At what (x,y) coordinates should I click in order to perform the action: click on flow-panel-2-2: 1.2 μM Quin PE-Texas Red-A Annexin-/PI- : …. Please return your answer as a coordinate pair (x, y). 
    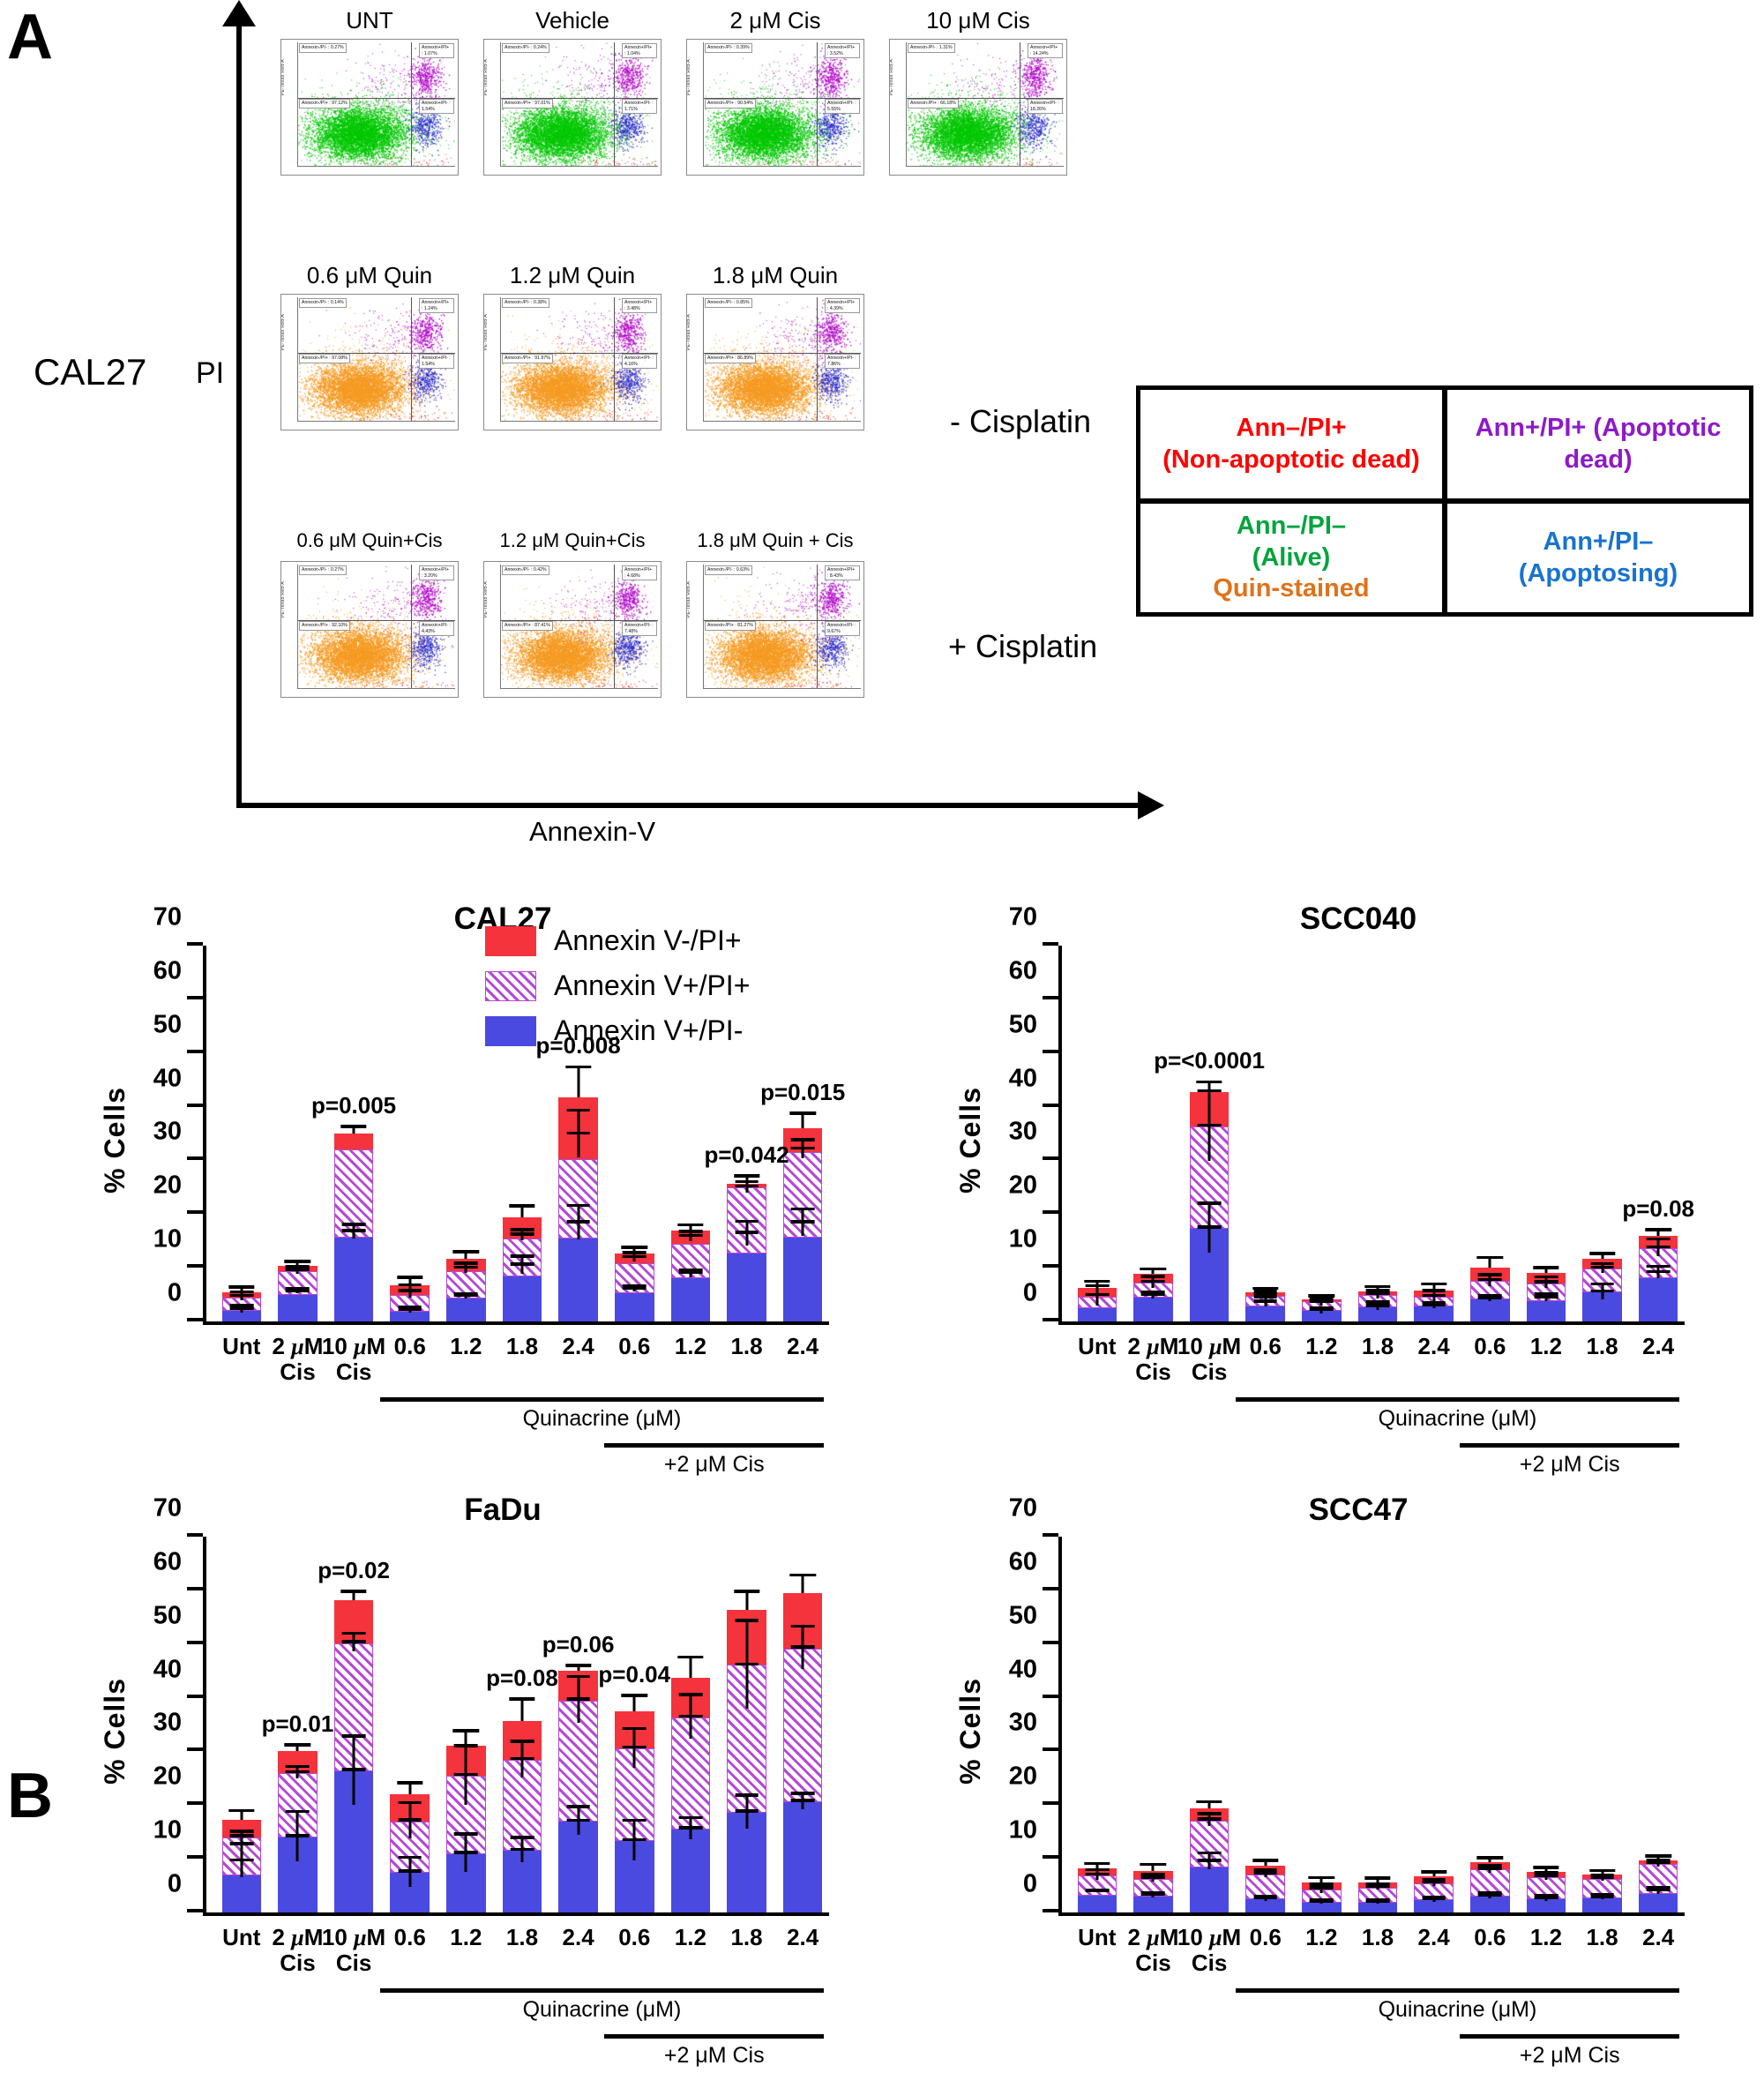
    Looking at the image, I should click on (572, 346).